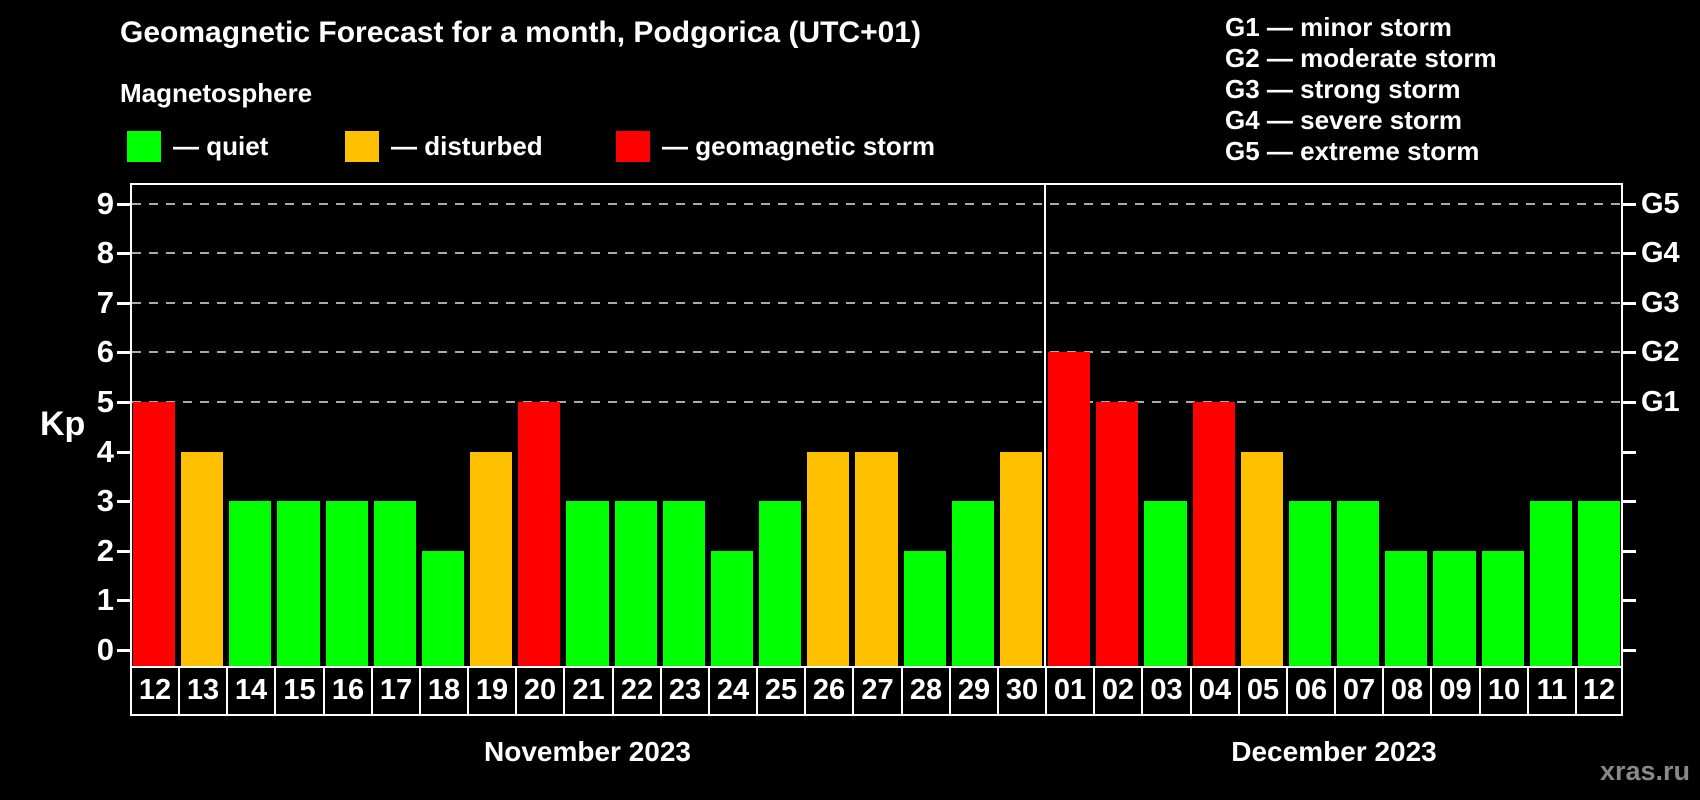  I want to click on date-box: 14, so click(251, 691).